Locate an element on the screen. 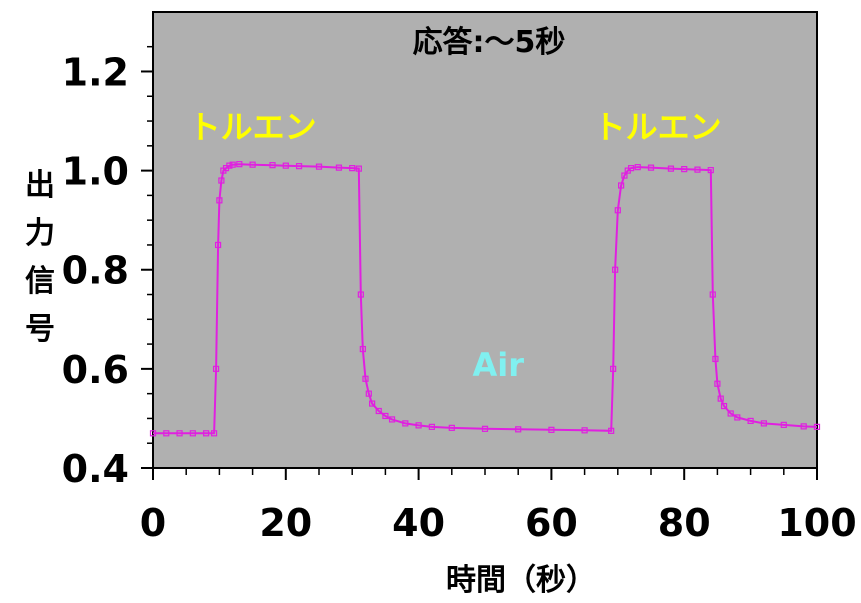  x-axis-ticks: 0 20 40 60 80 100 is located at coordinates (498, 506).